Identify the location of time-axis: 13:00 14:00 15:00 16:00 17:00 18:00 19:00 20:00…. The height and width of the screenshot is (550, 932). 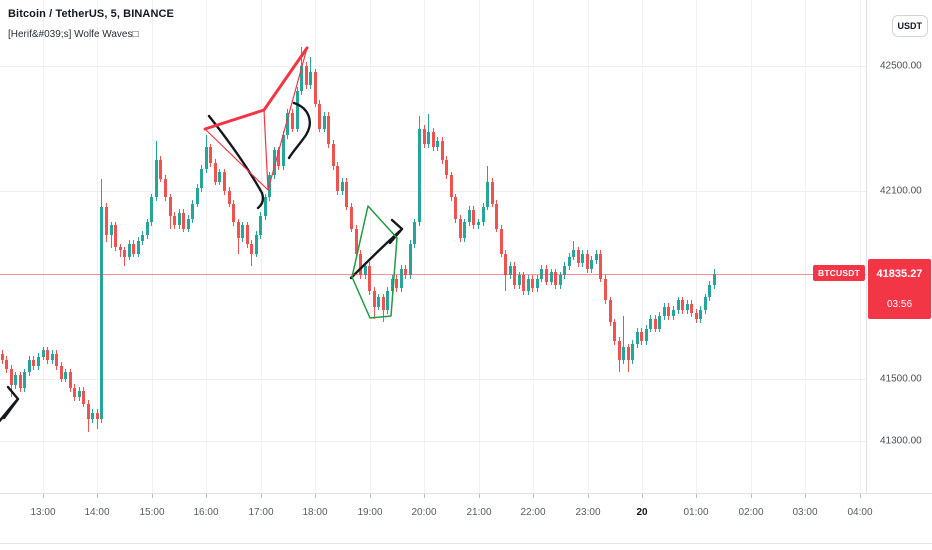
(466, 521).